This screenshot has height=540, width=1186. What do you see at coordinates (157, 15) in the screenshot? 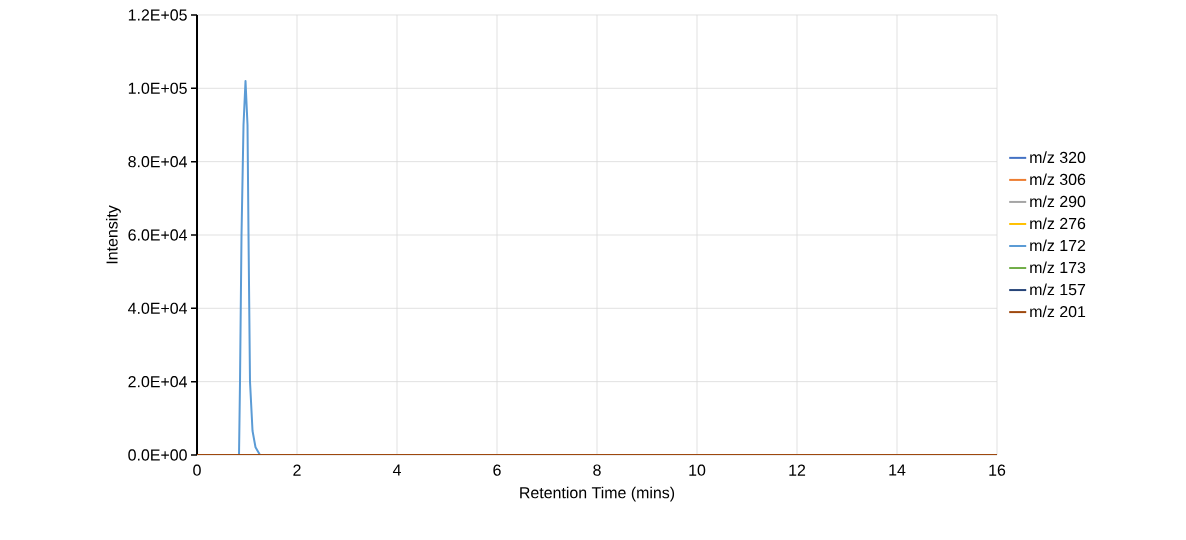
I see `y-tick-label: 1.2E+05` at bounding box center [157, 15].